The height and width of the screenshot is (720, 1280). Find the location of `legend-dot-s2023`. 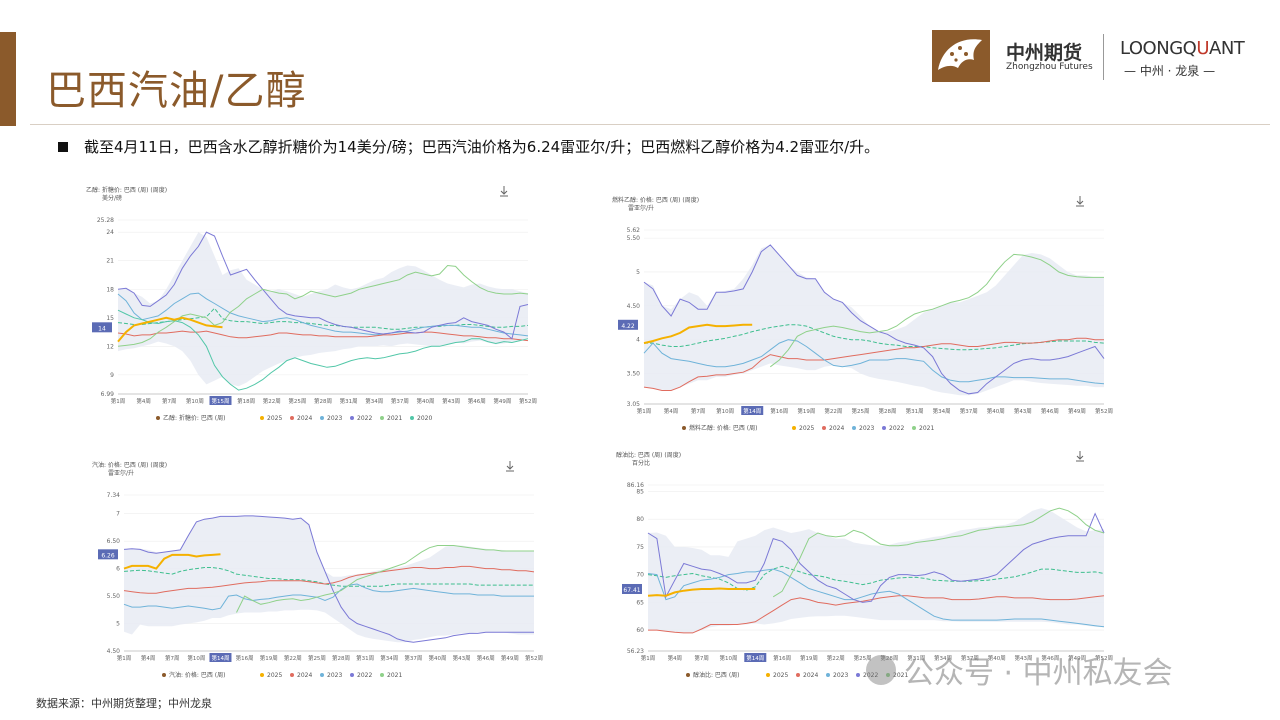

legend-dot-s2023 is located at coordinates (322, 418).